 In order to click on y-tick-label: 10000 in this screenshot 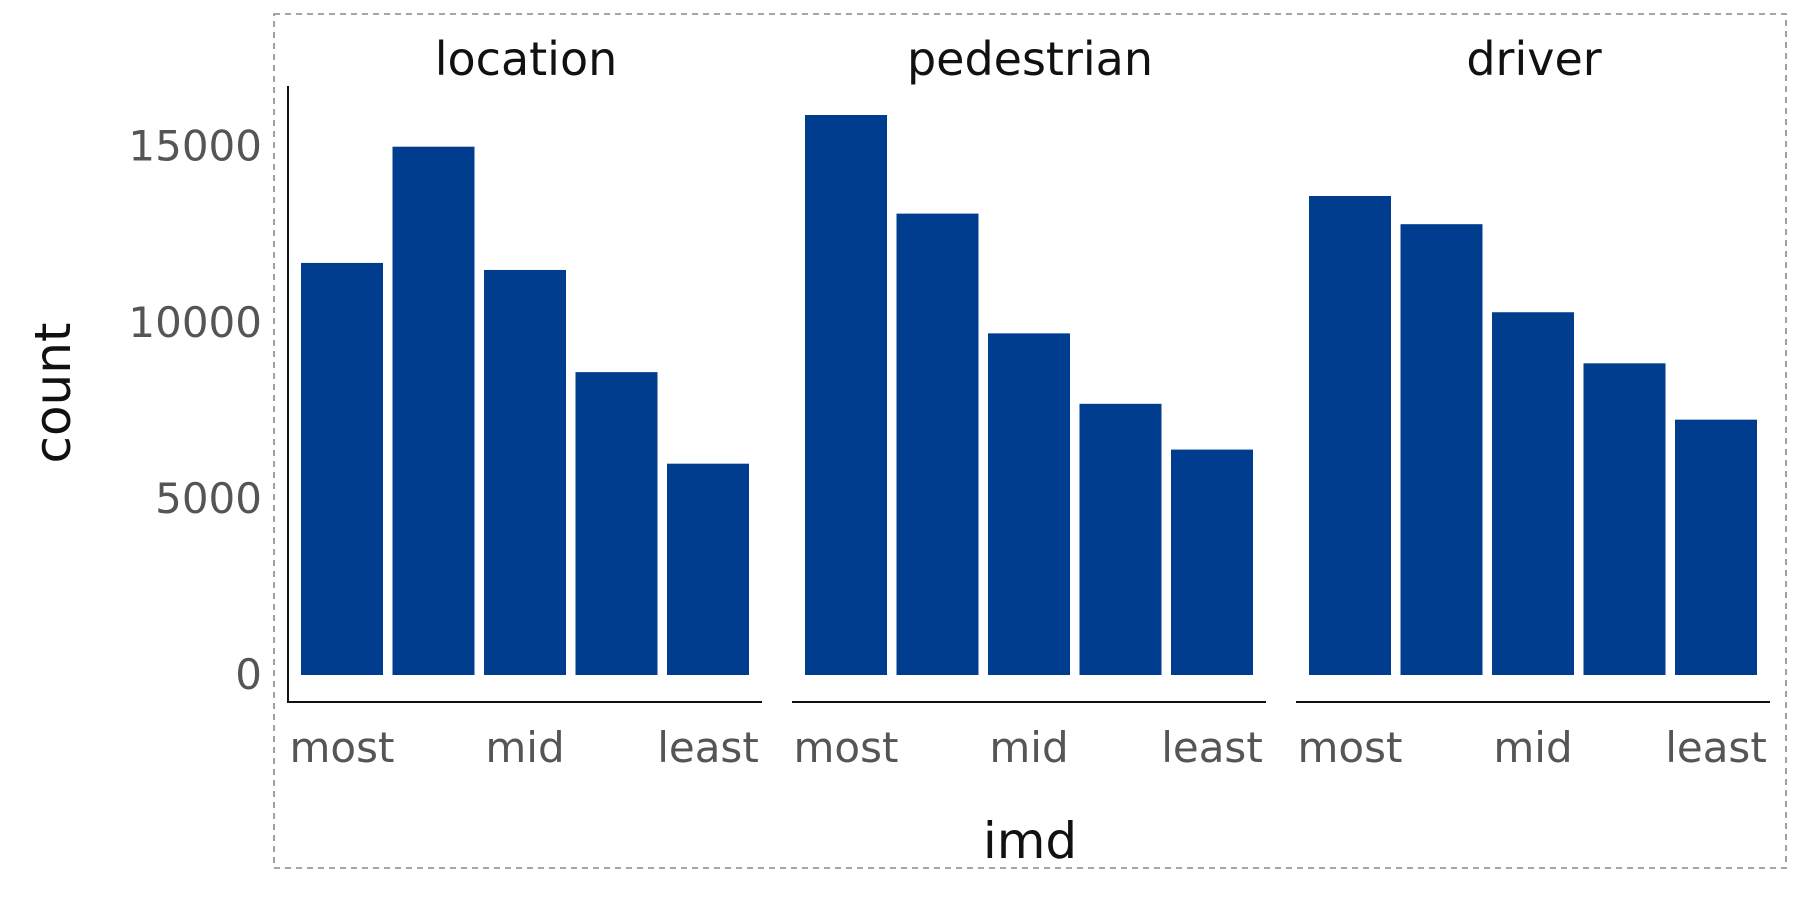, I will do `click(195, 322)`.